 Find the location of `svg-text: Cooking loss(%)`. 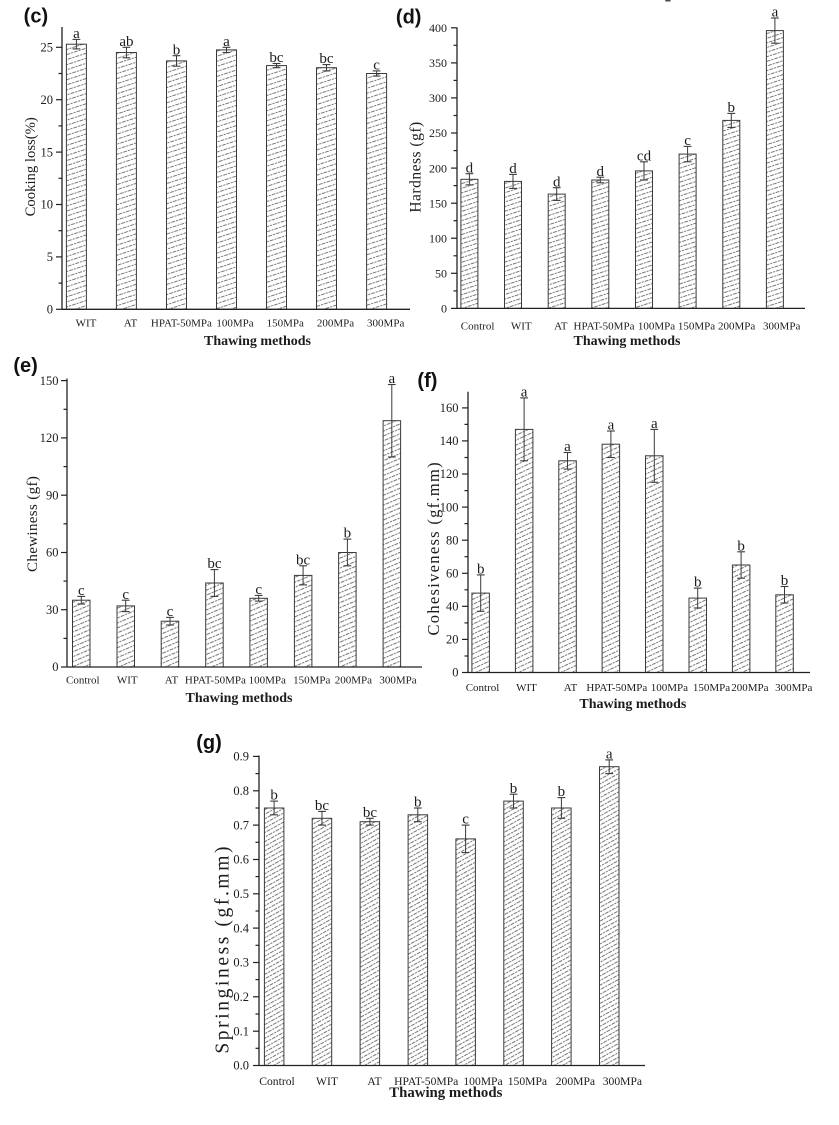

svg-text: Cooking loss(%) is located at coordinates (31, 166).